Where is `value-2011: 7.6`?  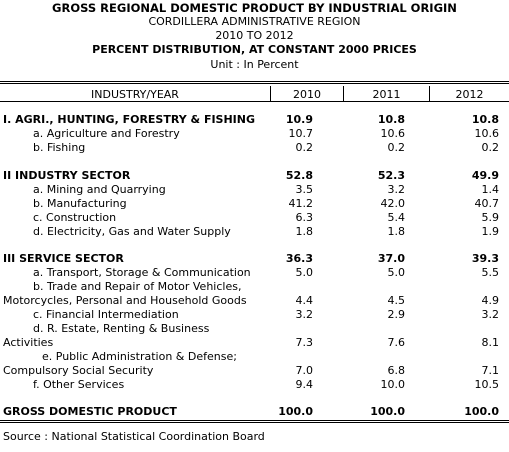
value-2011: 7.6 is located at coordinates (396, 342).